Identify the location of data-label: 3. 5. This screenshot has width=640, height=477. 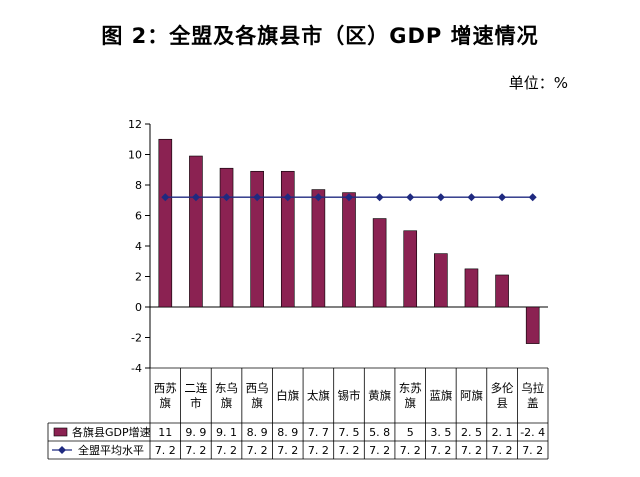
(440, 432).